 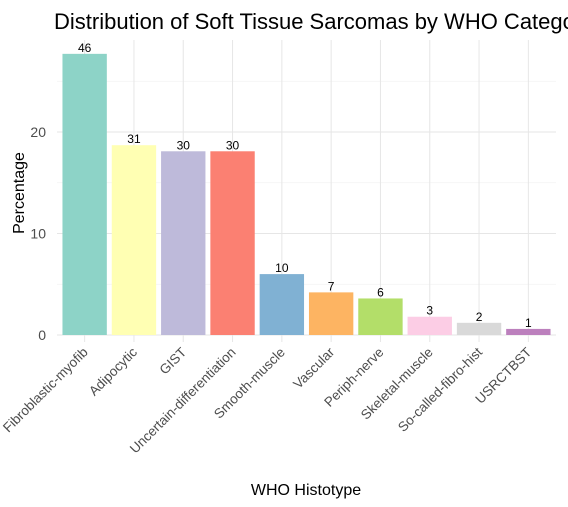 I want to click on y-tick-label: 20, so click(x=38, y=132).